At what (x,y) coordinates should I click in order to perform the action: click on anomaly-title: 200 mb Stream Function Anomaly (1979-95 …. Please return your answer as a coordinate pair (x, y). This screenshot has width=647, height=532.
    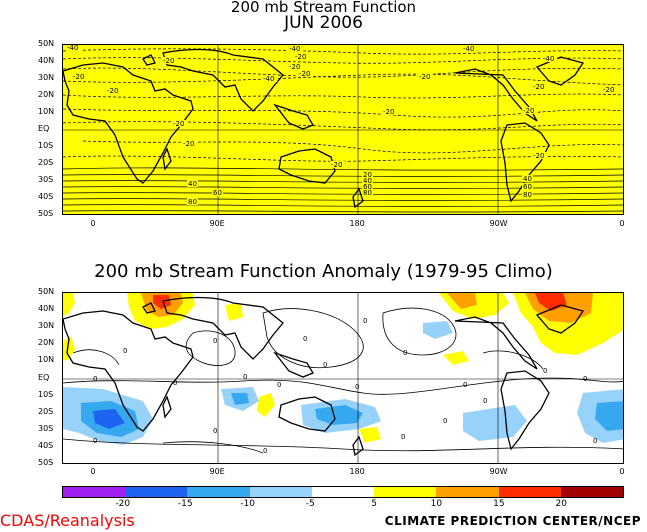
    Looking at the image, I should click on (323, 271).